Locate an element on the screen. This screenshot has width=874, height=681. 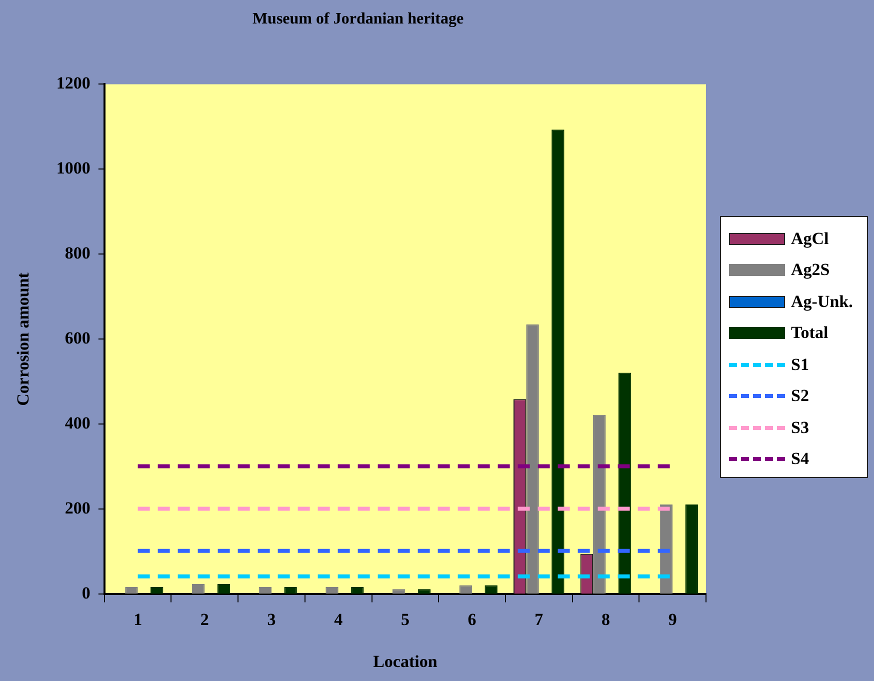
y-tick-label: 800 is located at coordinates (77, 253).